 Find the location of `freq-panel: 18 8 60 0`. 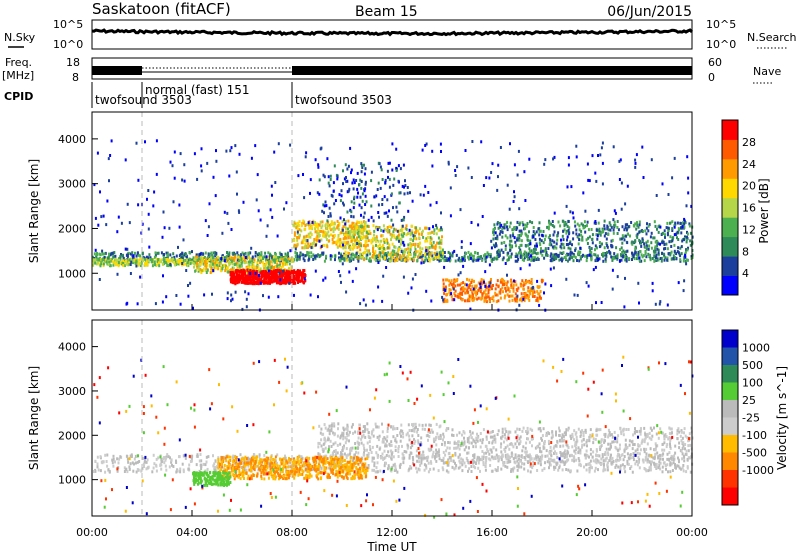

freq-panel: 18 8 60 0 is located at coordinates (394, 70).